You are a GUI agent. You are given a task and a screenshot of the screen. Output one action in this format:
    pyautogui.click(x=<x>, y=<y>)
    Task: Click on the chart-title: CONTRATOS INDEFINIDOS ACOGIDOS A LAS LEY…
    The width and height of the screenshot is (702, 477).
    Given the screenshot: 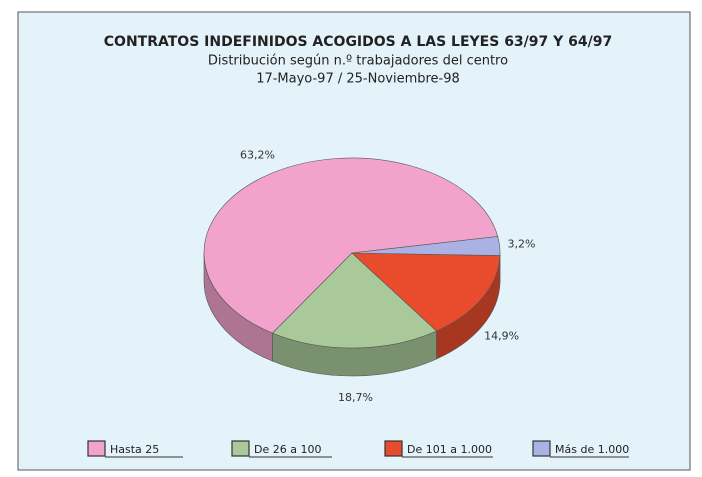 What is the action you would take?
    pyautogui.click(x=358, y=42)
    